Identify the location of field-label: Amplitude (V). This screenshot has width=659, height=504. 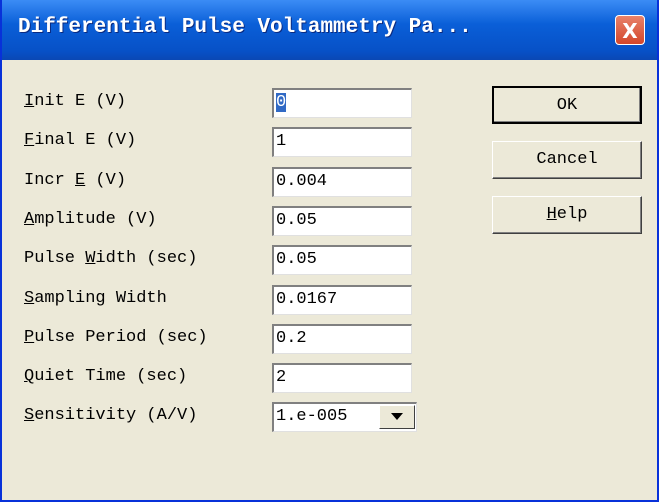
(90, 219).